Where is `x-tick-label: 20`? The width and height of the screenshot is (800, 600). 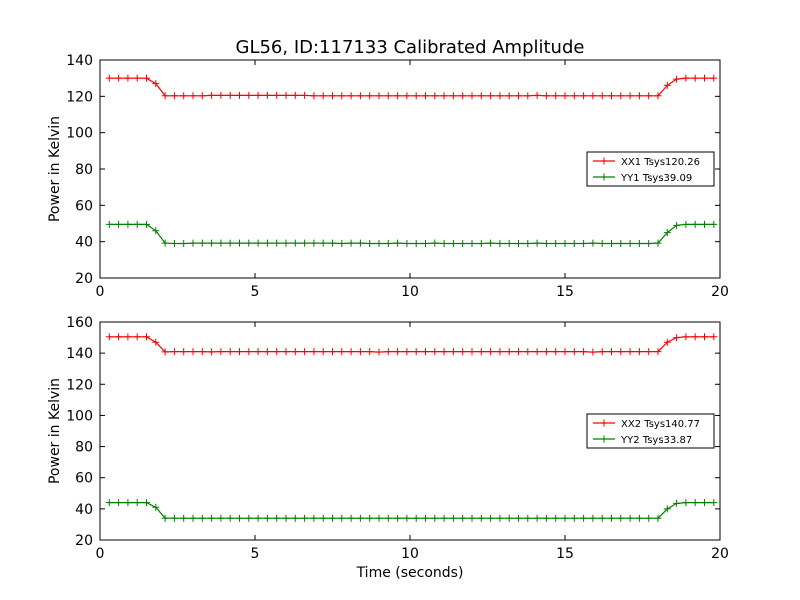 x-tick-label: 20 is located at coordinates (720, 554).